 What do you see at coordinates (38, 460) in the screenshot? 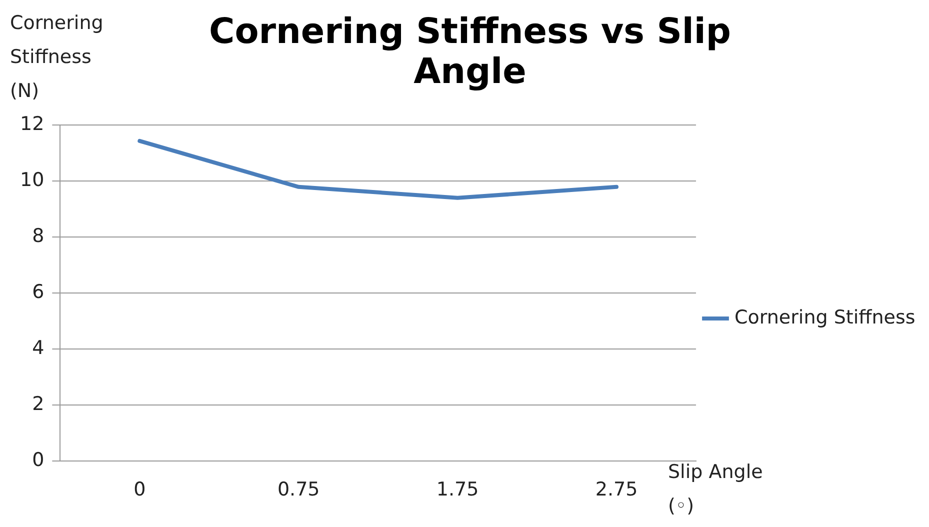
I see `y-tick-label: 0` at bounding box center [38, 460].